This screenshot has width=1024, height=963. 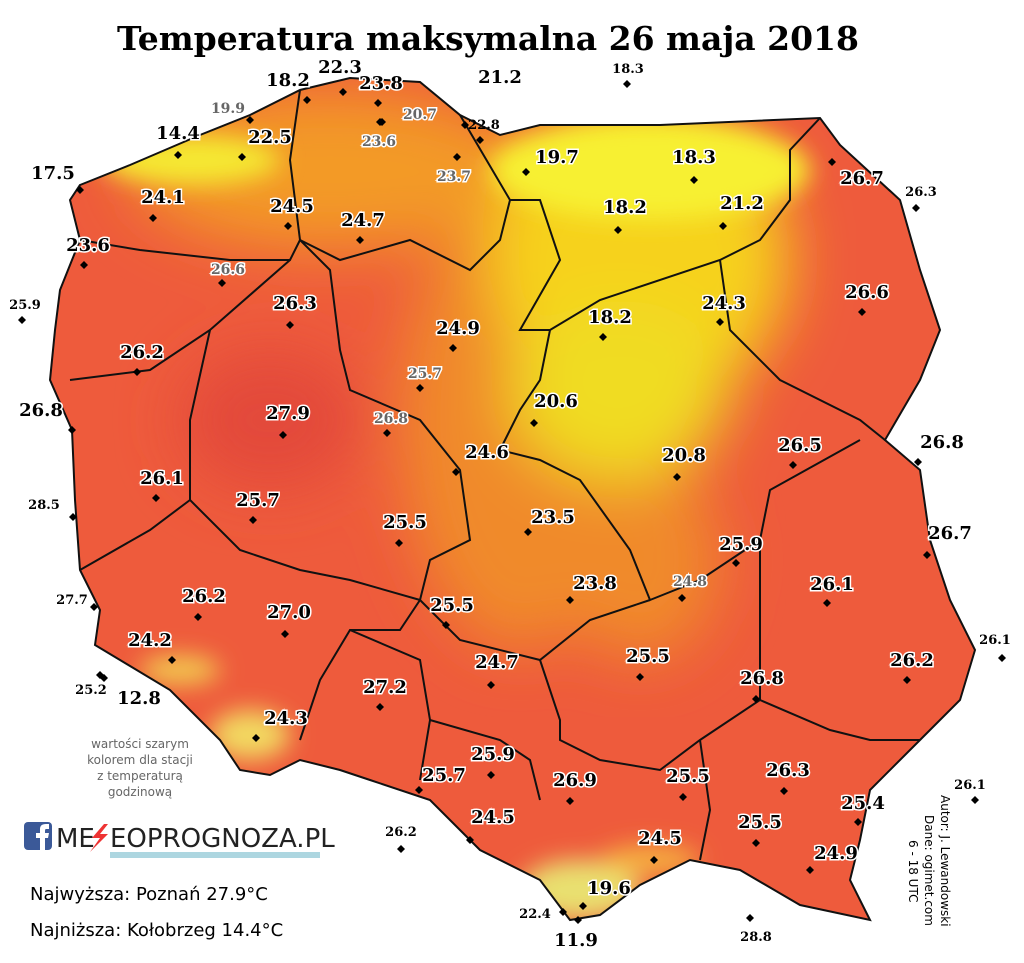 What do you see at coordinates (379, 142) in the screenshot?
I see `station-temperature: 23.6` at bounding box center [379, 142].